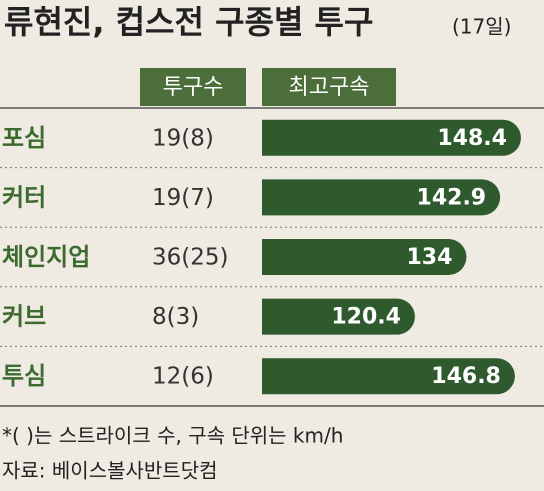 This screenshot has height=491, width=544. I want to click on pitch-count: 36(25), so click(190, 258).